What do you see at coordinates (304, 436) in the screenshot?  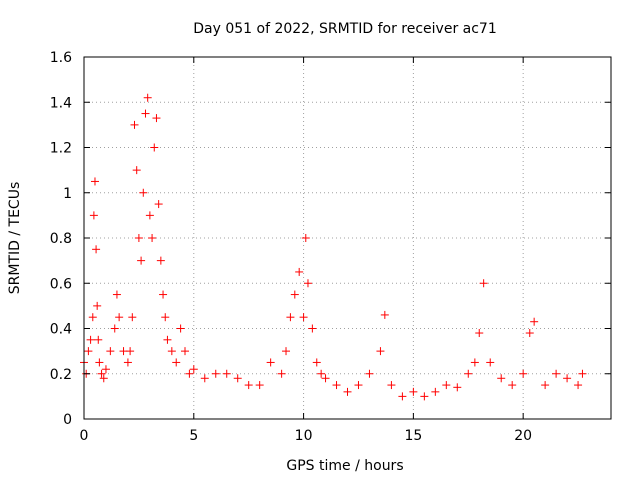 I see `x-tick-label: 10` at bounding box center [304, 436].